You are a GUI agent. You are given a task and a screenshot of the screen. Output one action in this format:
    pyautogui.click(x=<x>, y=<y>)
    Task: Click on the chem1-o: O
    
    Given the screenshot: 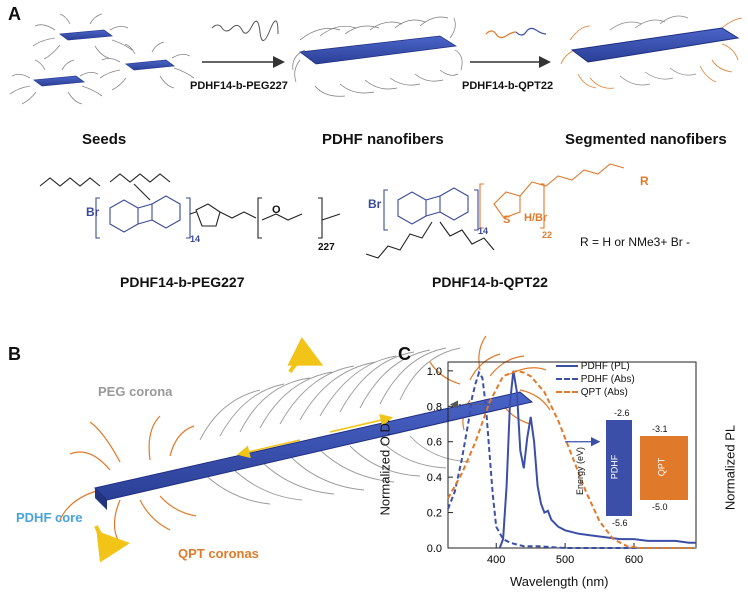 What is the action you would take?
    pyautogui.click(x=276, y=210)
    